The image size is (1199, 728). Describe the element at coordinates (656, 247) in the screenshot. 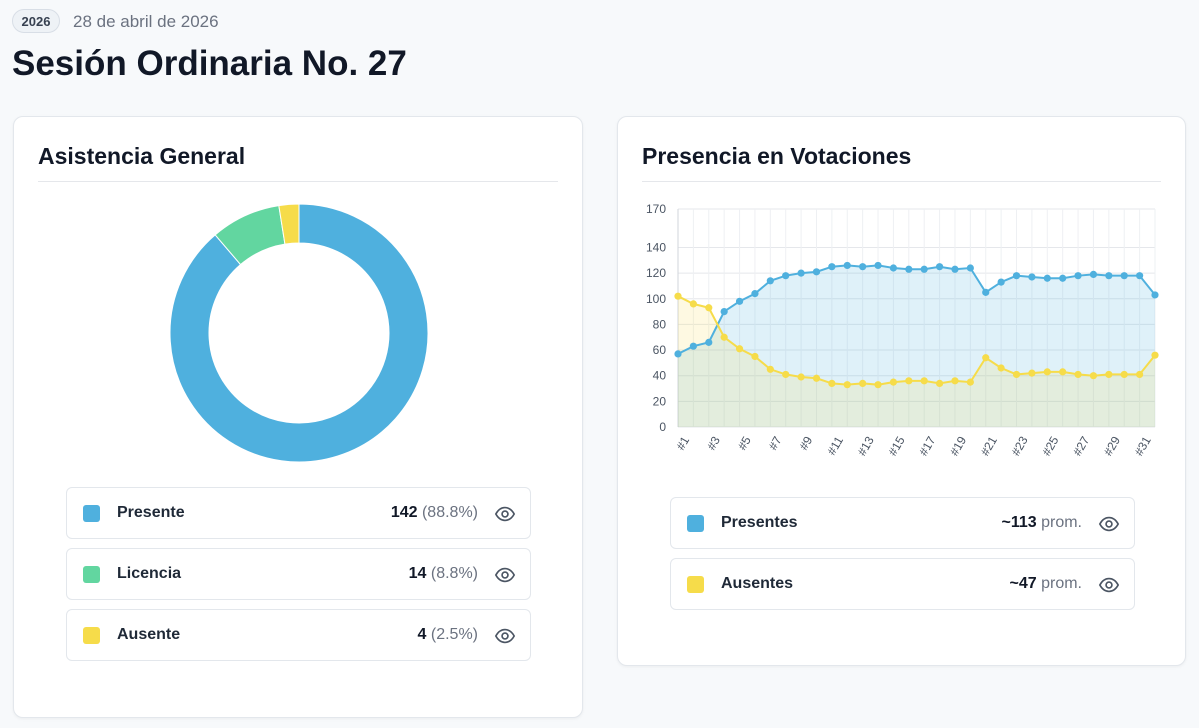

I see `y-tick-label: 140` at that location.